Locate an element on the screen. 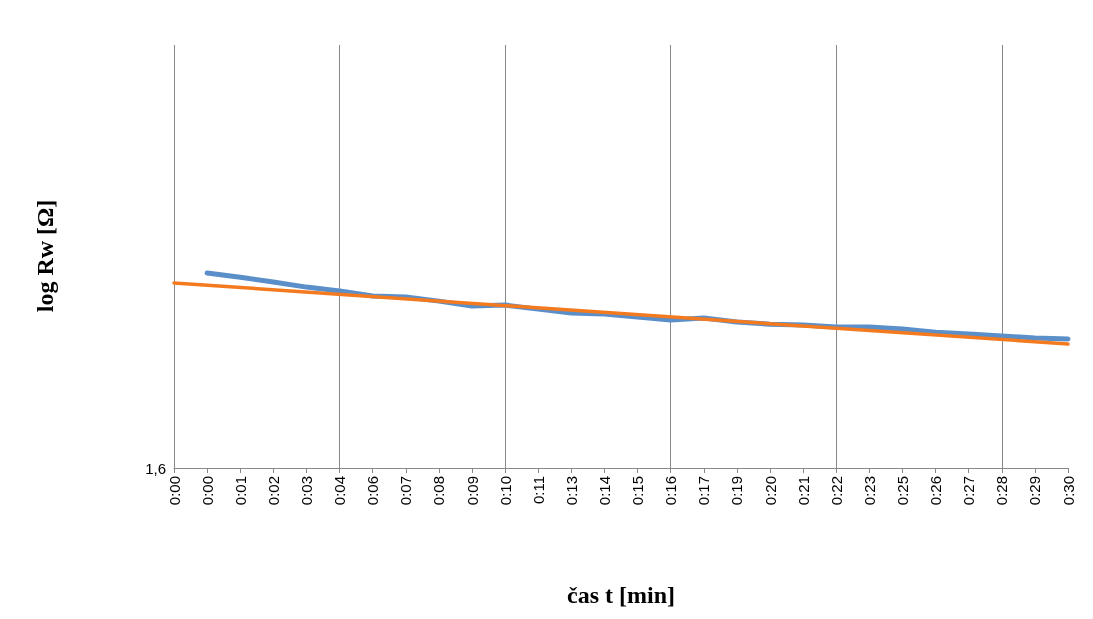  x-tick-label: 0:27 is located at coordinates (969, 491).